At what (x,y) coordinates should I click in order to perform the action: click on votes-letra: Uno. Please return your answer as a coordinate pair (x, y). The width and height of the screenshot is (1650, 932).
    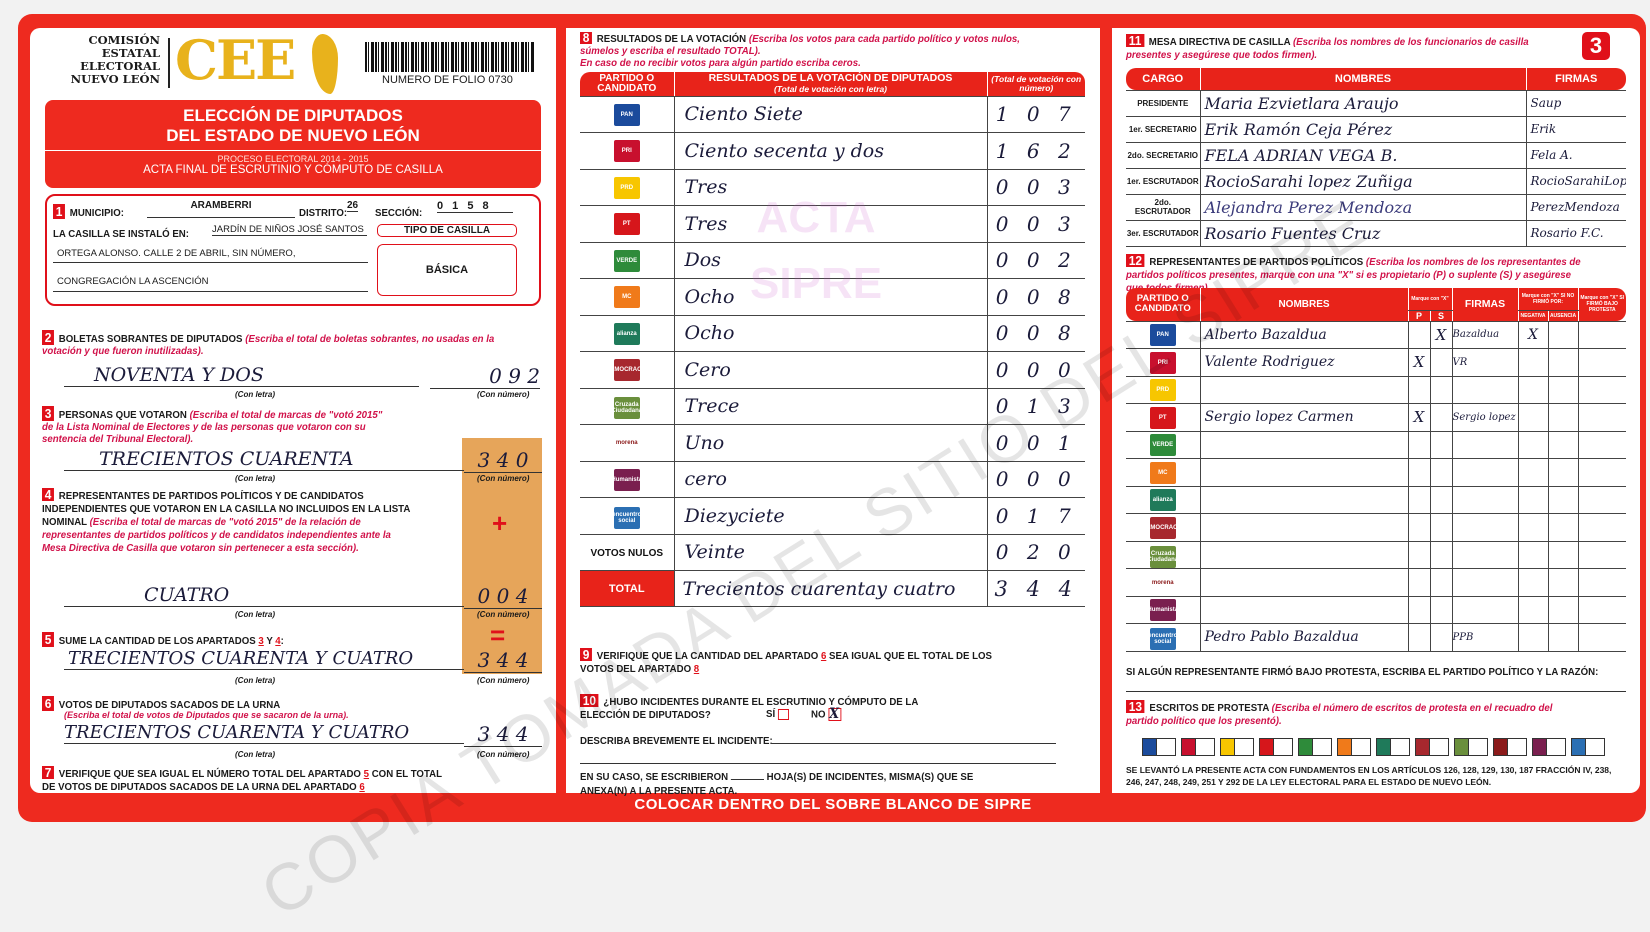
    Looking at the image, I should click on (830, 443).